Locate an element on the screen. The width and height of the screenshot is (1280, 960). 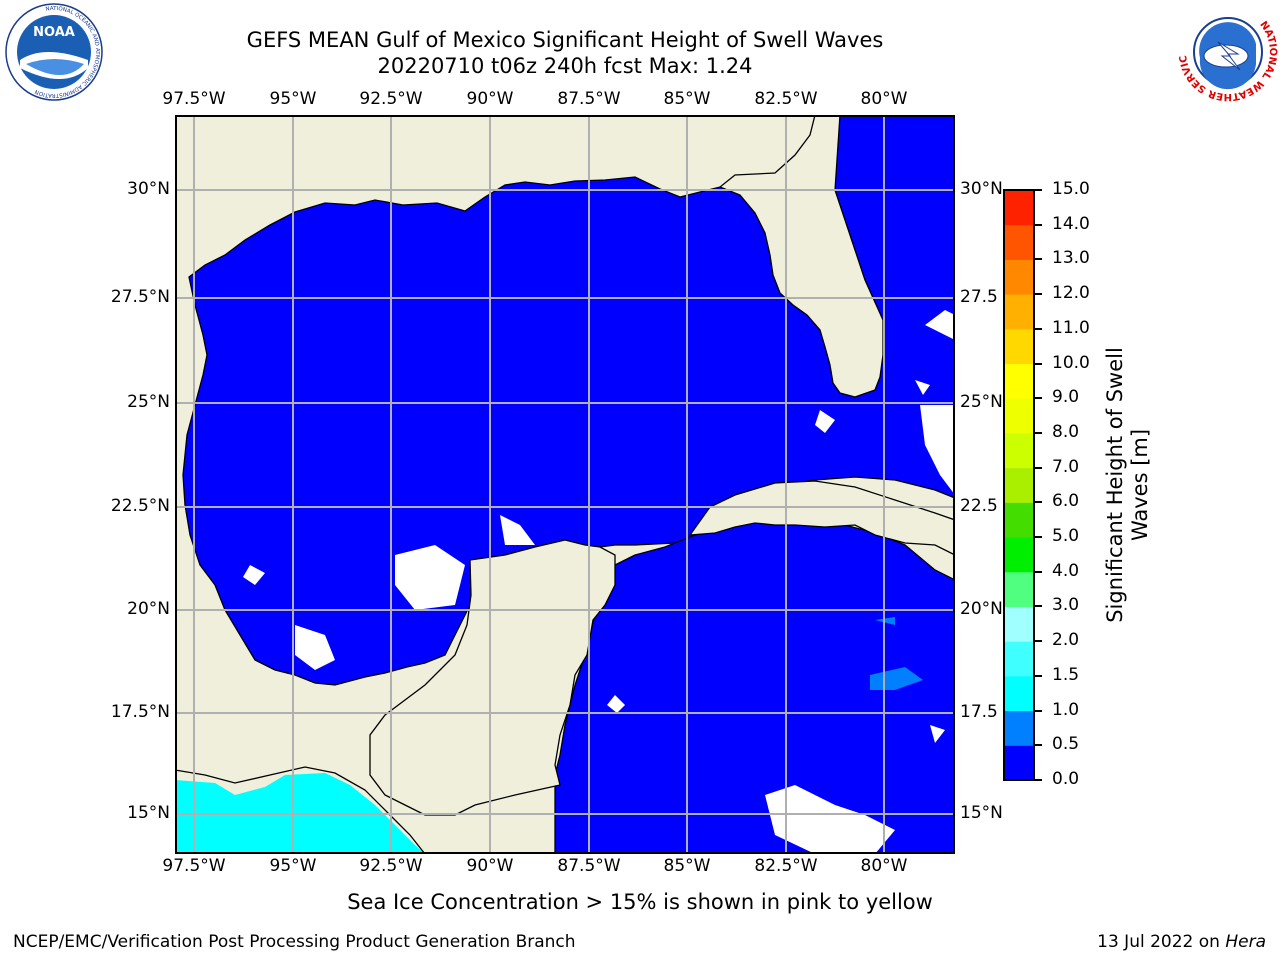
colorbar-tick-label: 0.5 is located at coordinates (1066, 744).